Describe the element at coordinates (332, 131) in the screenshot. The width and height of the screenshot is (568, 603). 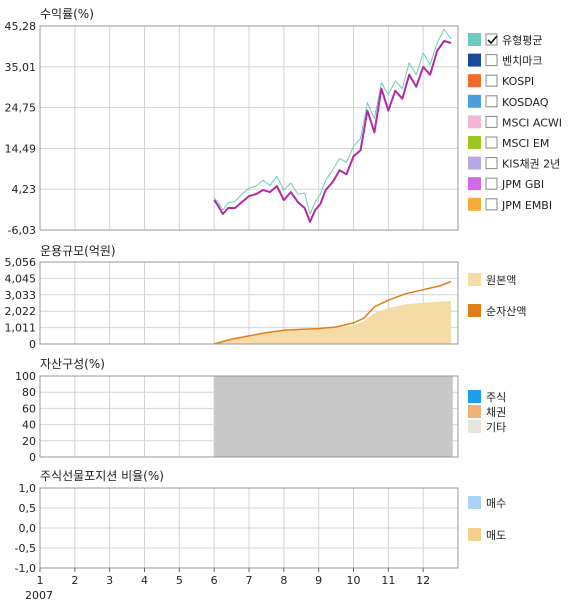
I see `fund-return-line` at that location.